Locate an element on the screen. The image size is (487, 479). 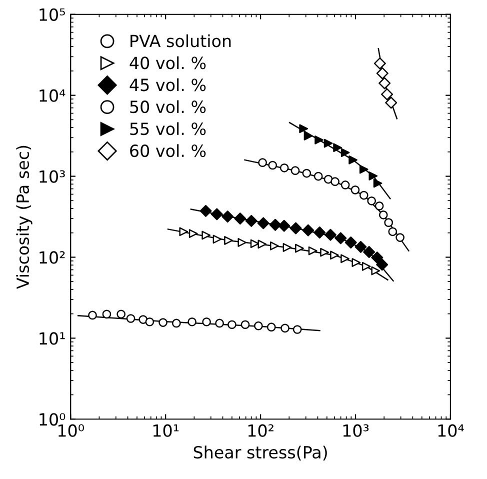
legend-label: 55 vol. % is located at coordinates (168, 129).